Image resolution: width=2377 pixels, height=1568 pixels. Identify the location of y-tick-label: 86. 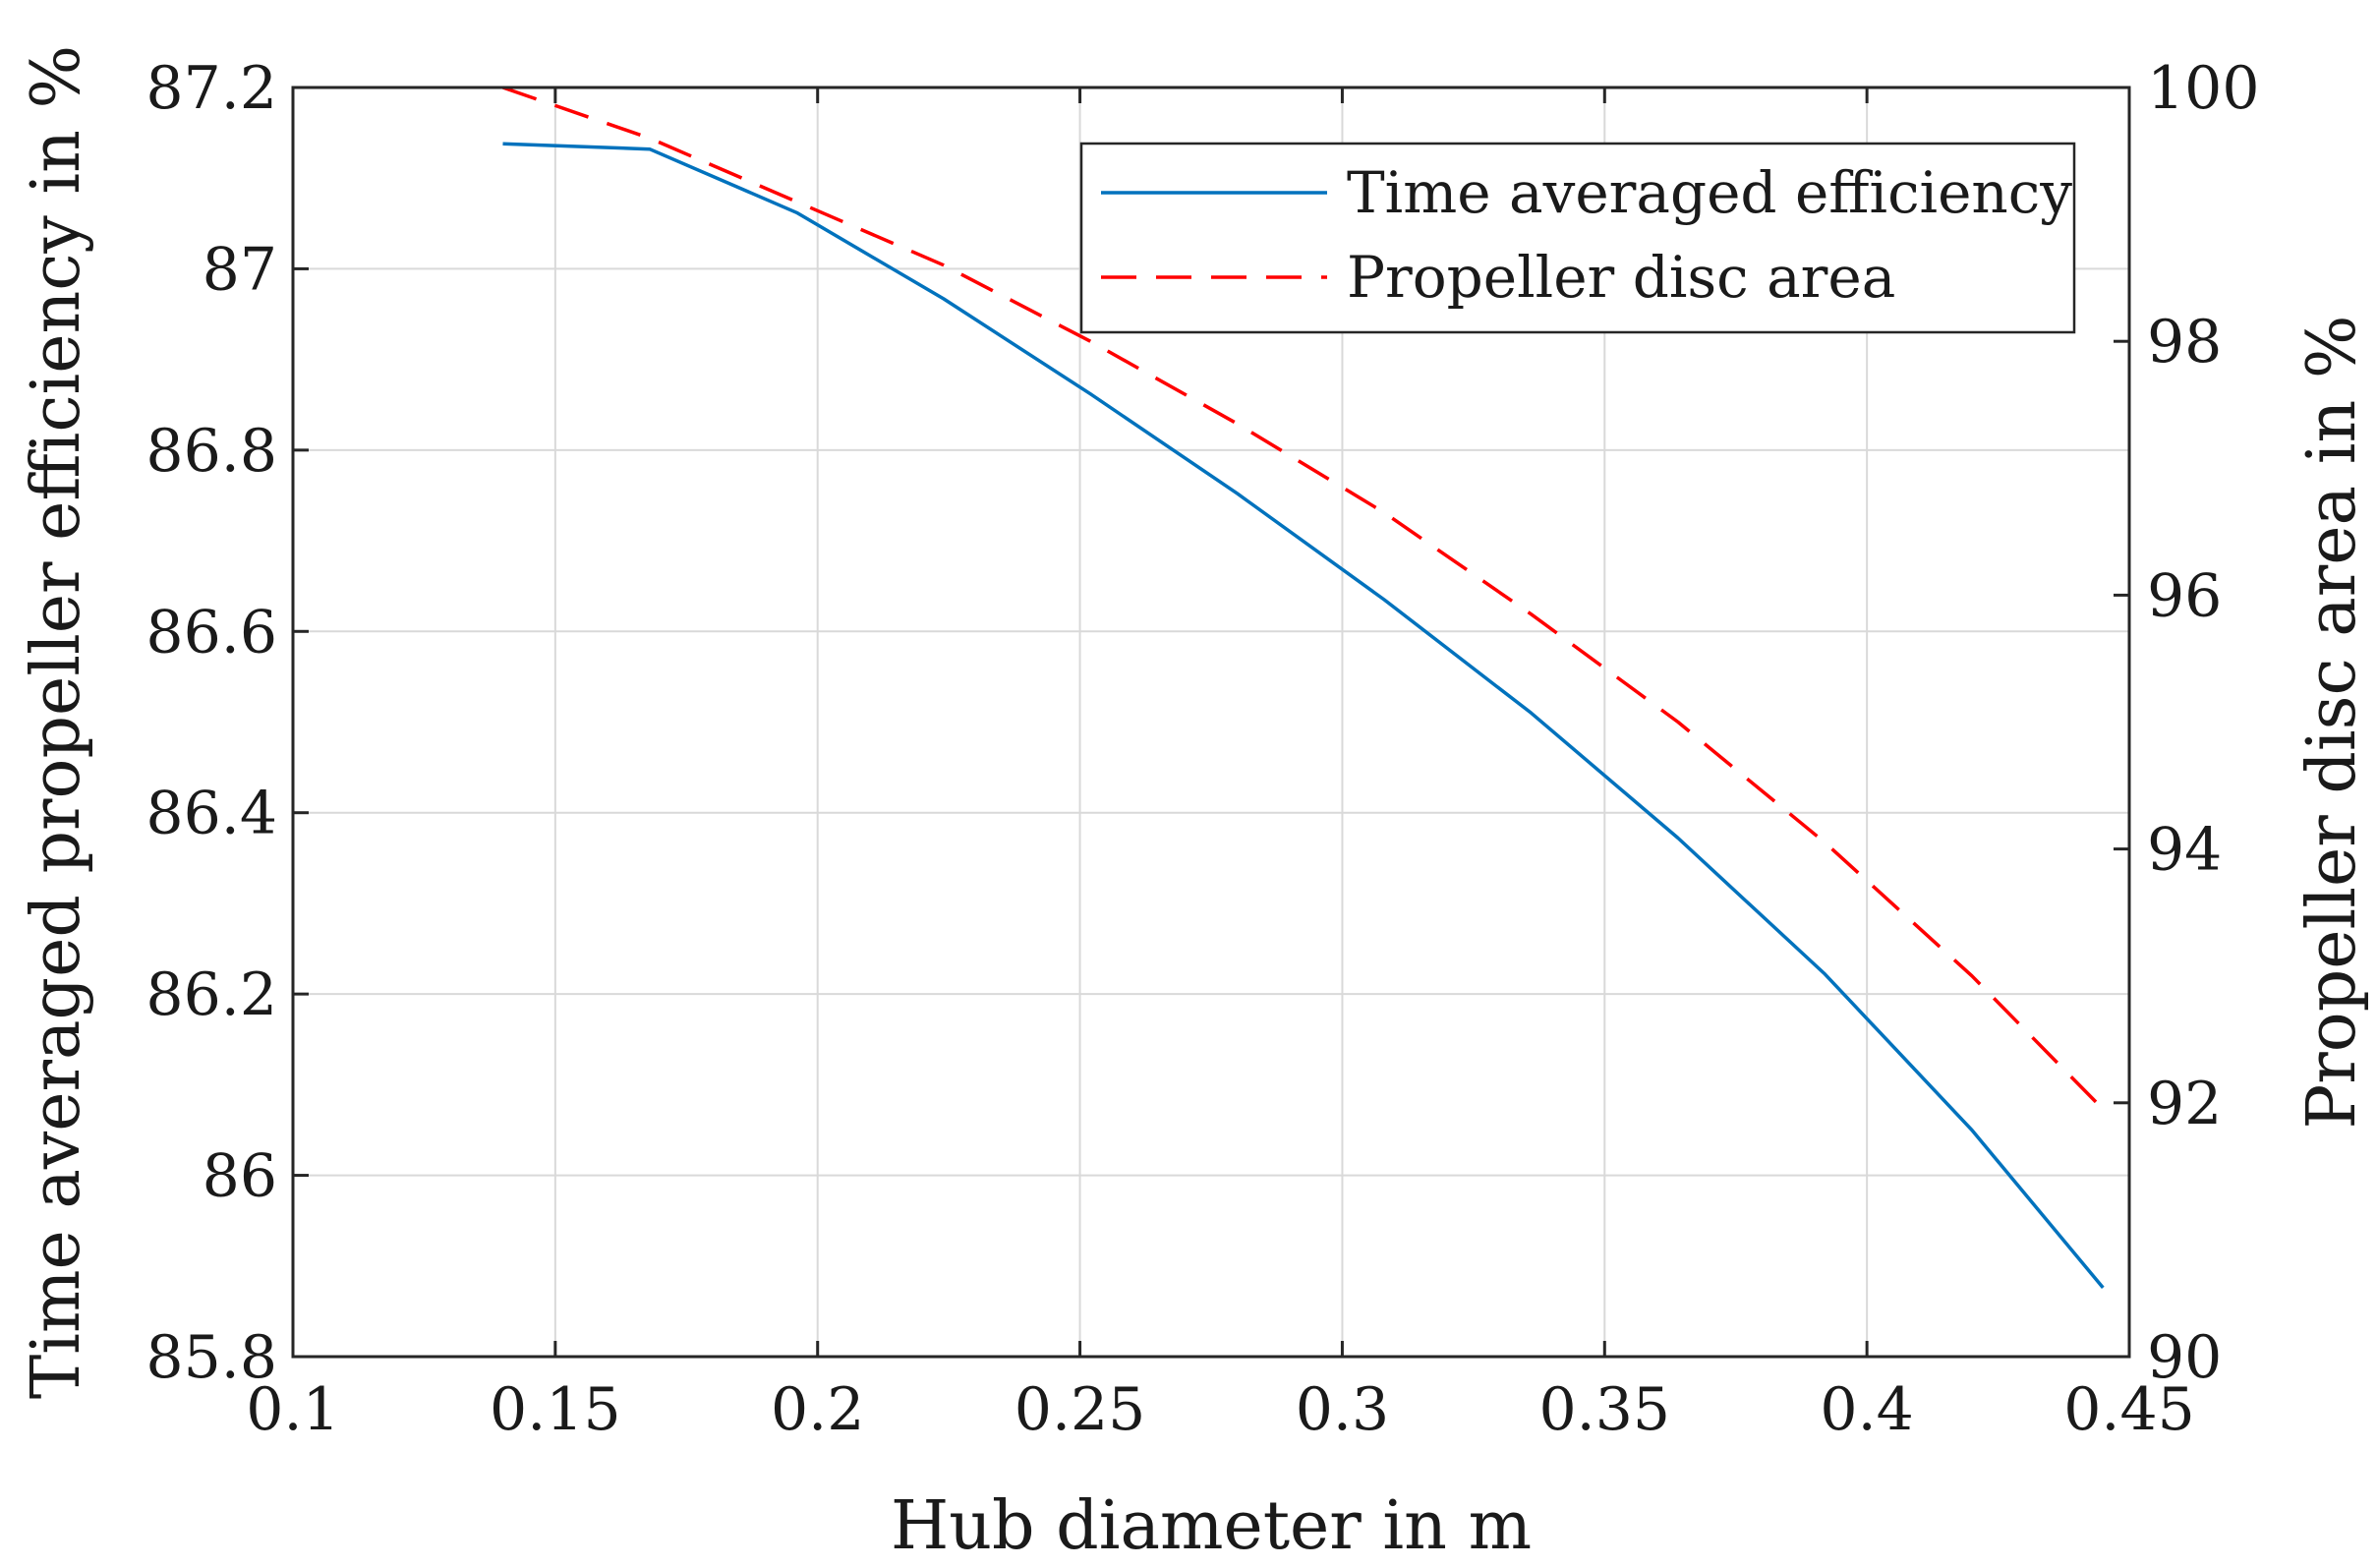
(240, 1176).